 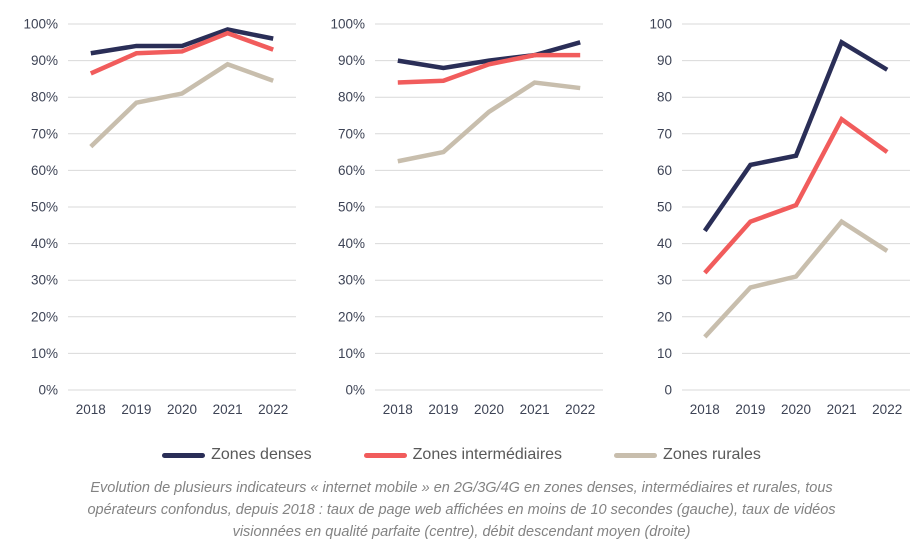 I want to click on svg-text: 60, so click(x=664, y=170).